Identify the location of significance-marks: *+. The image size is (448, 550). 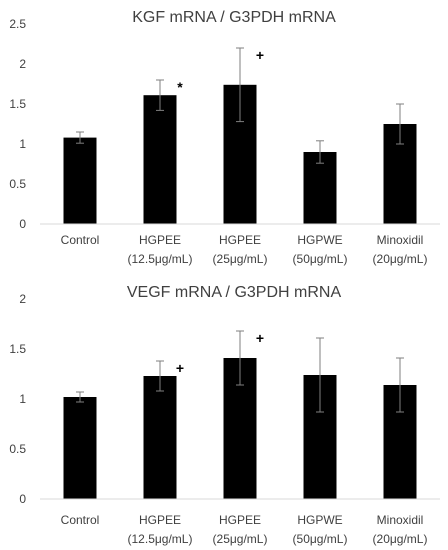
(220, 71).